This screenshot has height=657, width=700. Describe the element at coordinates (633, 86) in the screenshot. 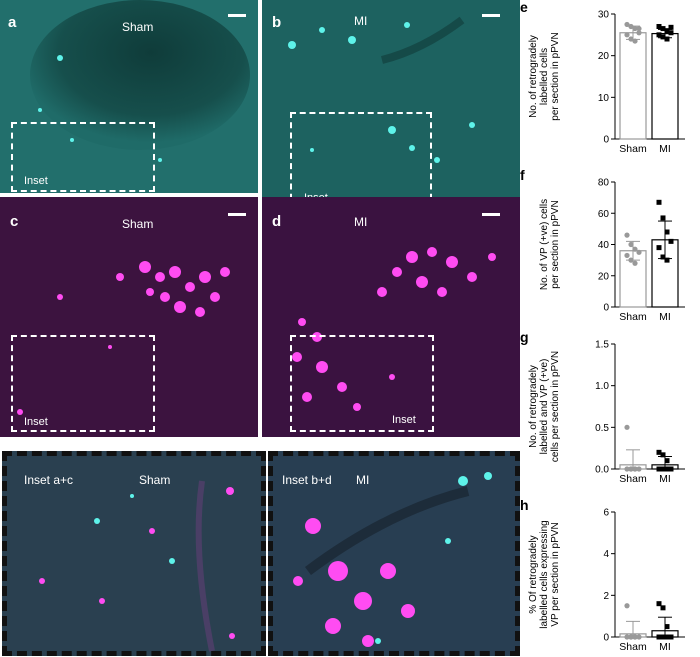

I see `bar-sham` at that location.